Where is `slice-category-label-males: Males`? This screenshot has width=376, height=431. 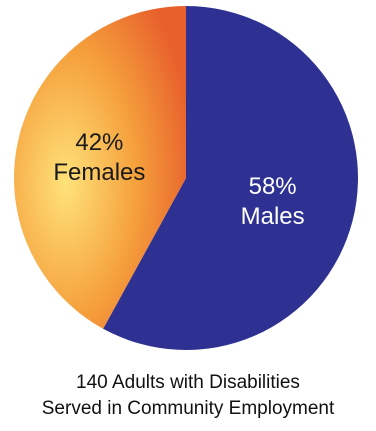
slice-category-label-males: Males is located at coordinates (273, 216).